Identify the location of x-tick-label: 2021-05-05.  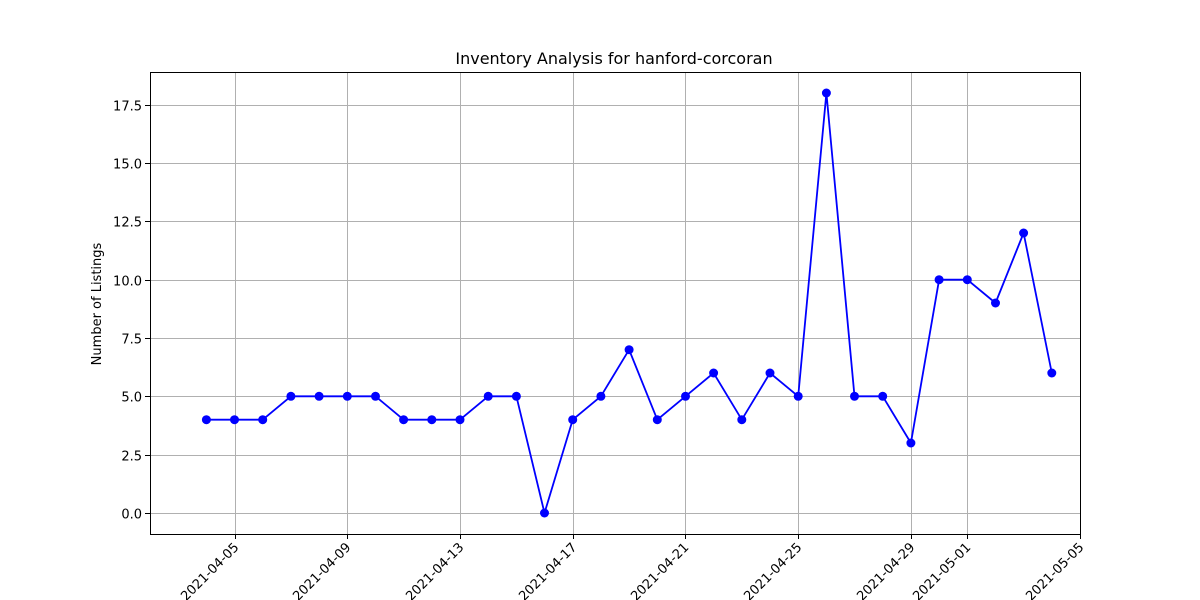
(1055, 570).